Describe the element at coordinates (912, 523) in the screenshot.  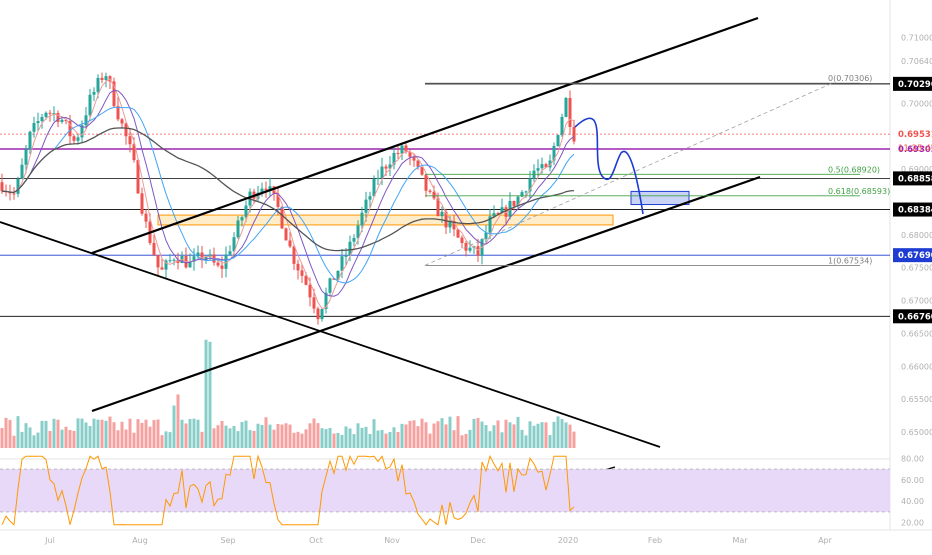
I see `rsi-tick-label: 20.00` at that location.